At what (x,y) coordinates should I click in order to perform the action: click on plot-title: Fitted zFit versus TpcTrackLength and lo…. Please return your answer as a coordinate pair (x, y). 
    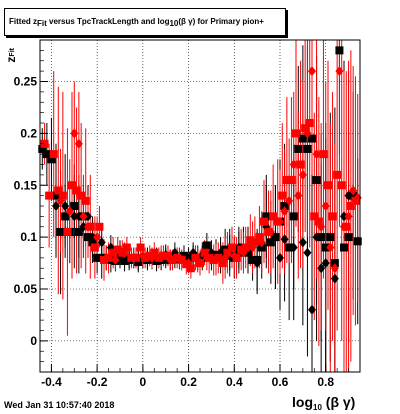
    Looking at the image, I should click on (136, 22).